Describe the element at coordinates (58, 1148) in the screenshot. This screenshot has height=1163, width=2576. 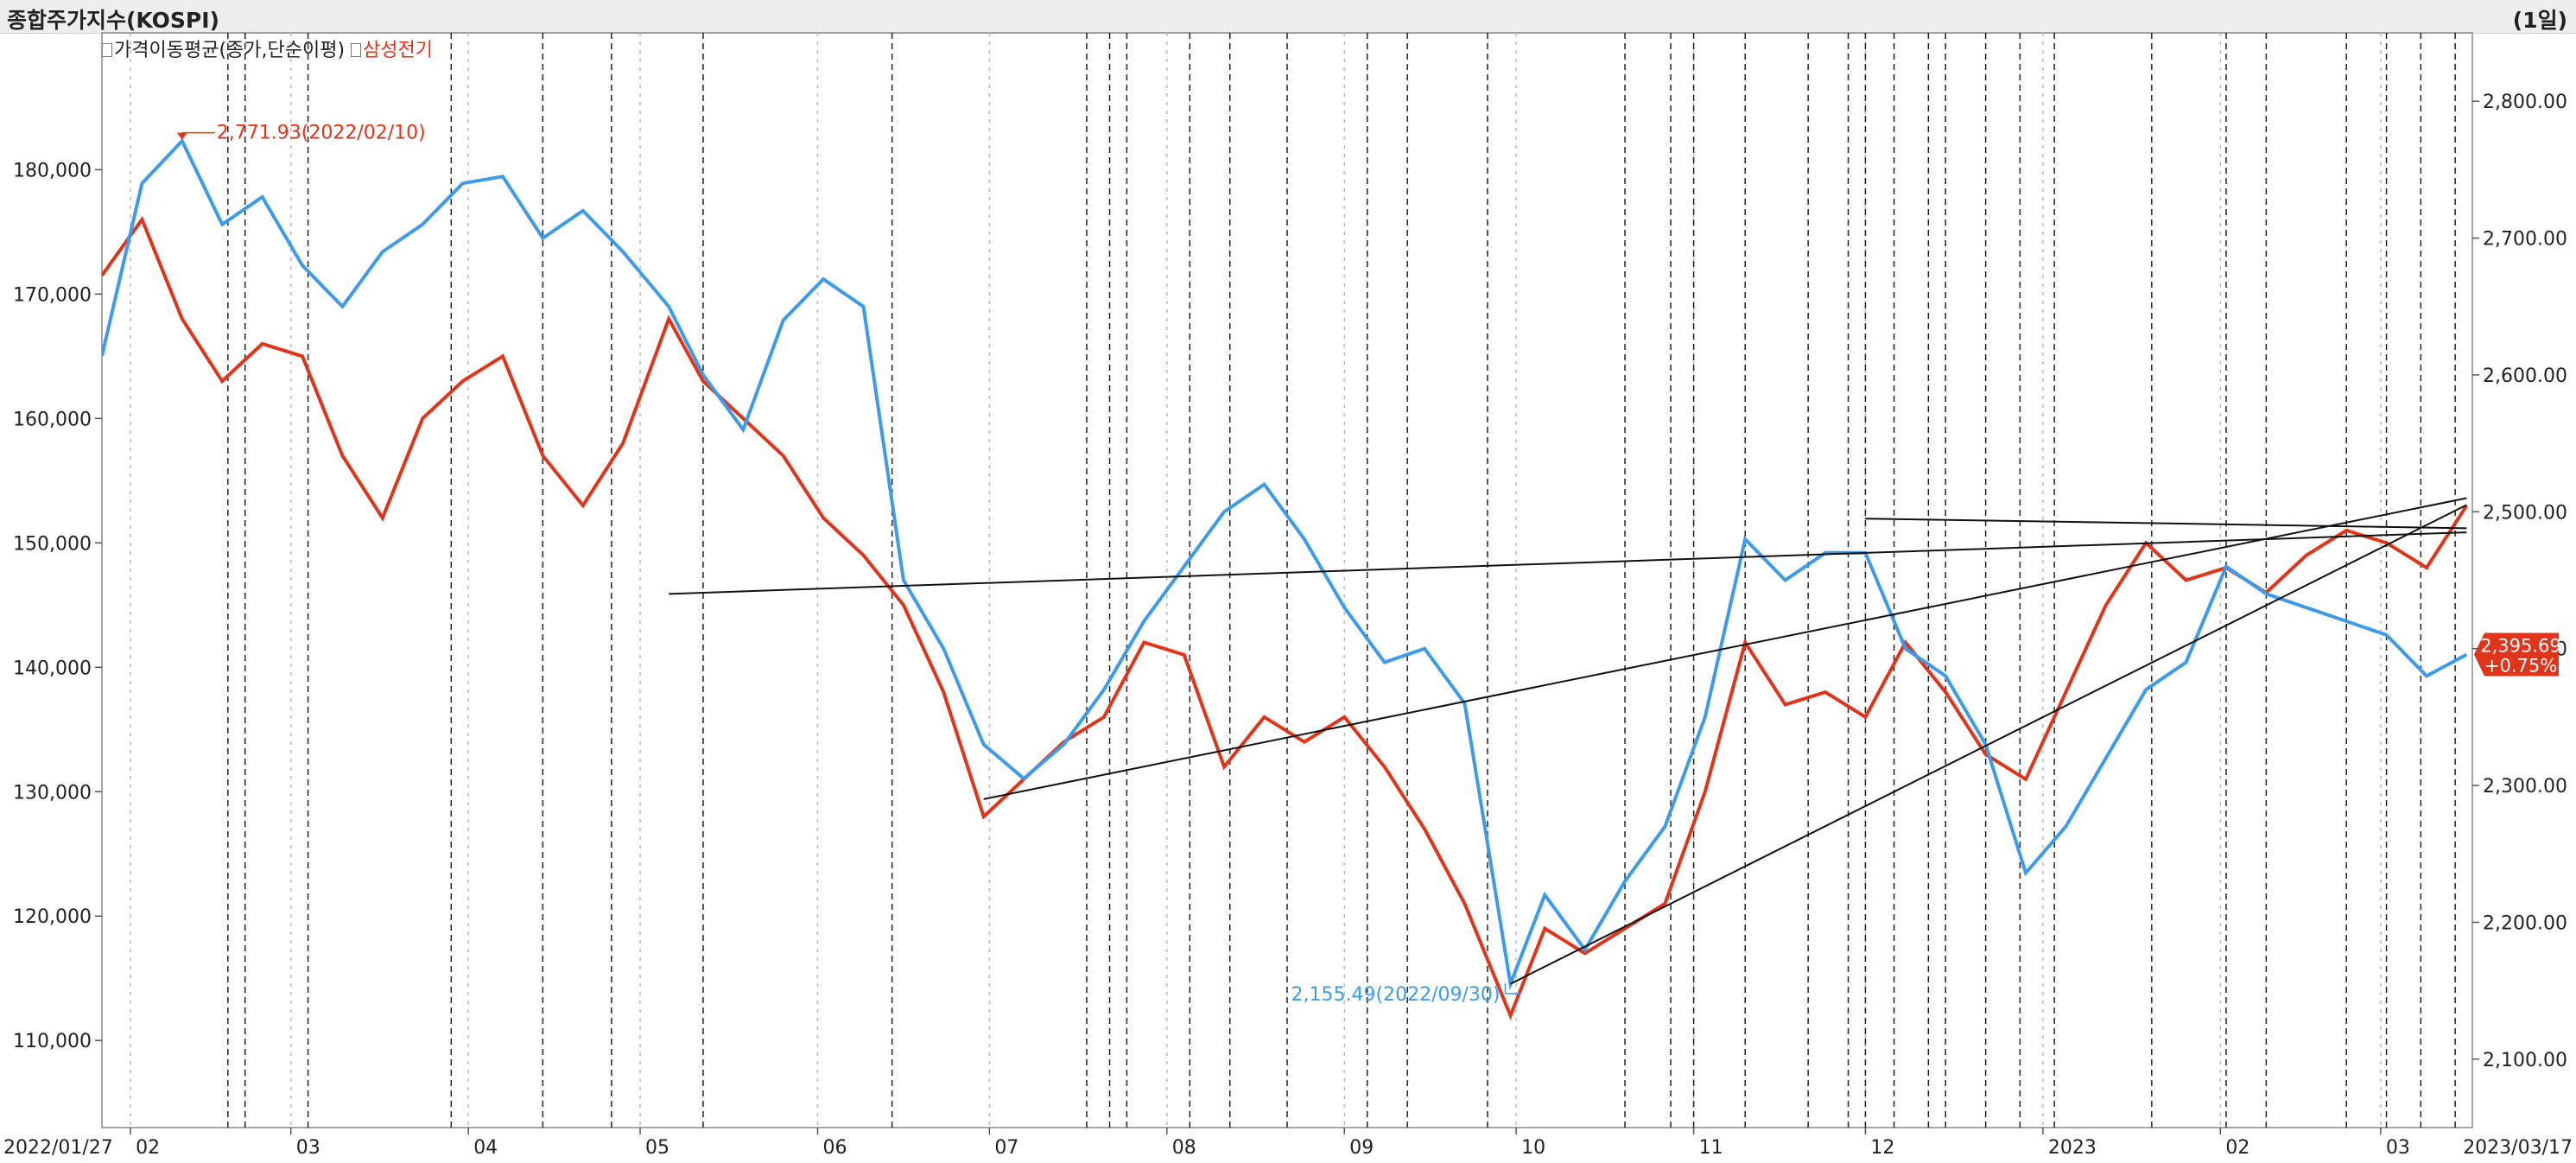
I see `x-start-label: 2022/01/27` at that location.